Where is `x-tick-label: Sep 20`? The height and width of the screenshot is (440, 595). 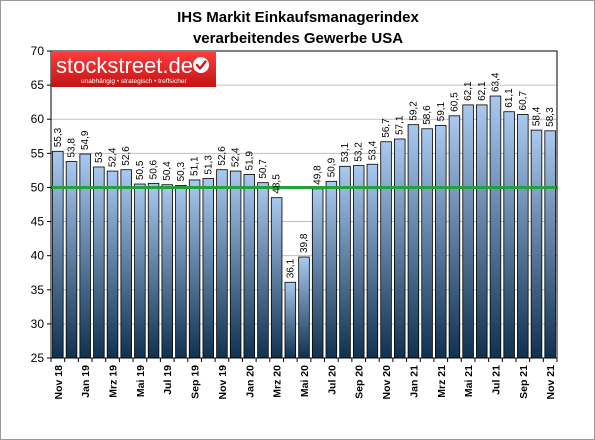 x-tick-label: Sep 20 is located at coordinates (360, 382).